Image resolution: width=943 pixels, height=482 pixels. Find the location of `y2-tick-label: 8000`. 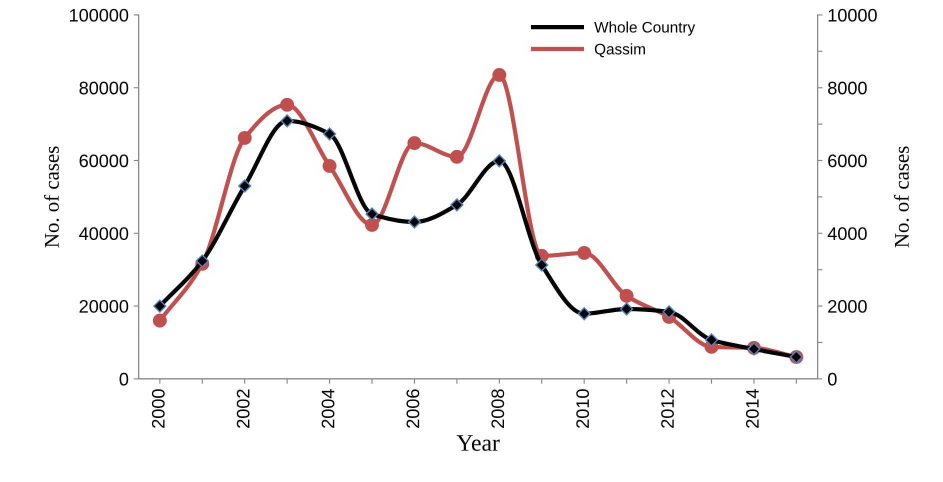

y2-tick-label: 8000 is located at coordinates (847, 88).